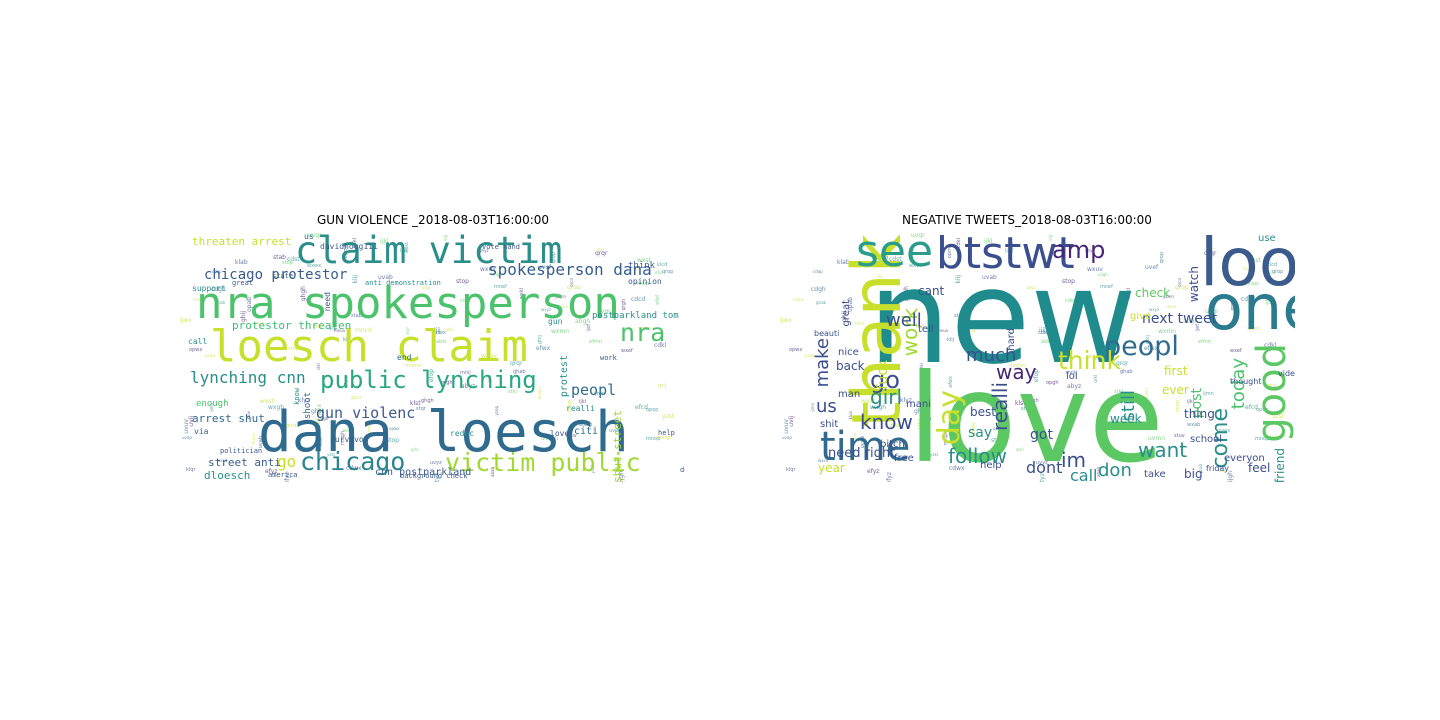 This screenshot has height=720, width=1440. What do you see at coordinates (821, 302) in the screenshot?
I see `neg-filler-word: ghab` at bounding box center [821, 302].